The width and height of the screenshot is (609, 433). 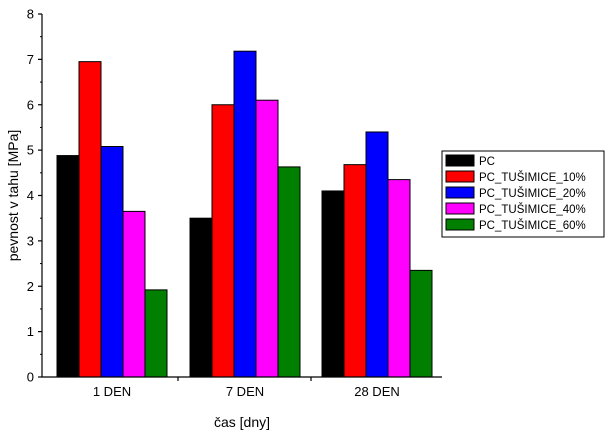 I want to click on x-tick-label: 28 DEN, so click(x=377, y=391).